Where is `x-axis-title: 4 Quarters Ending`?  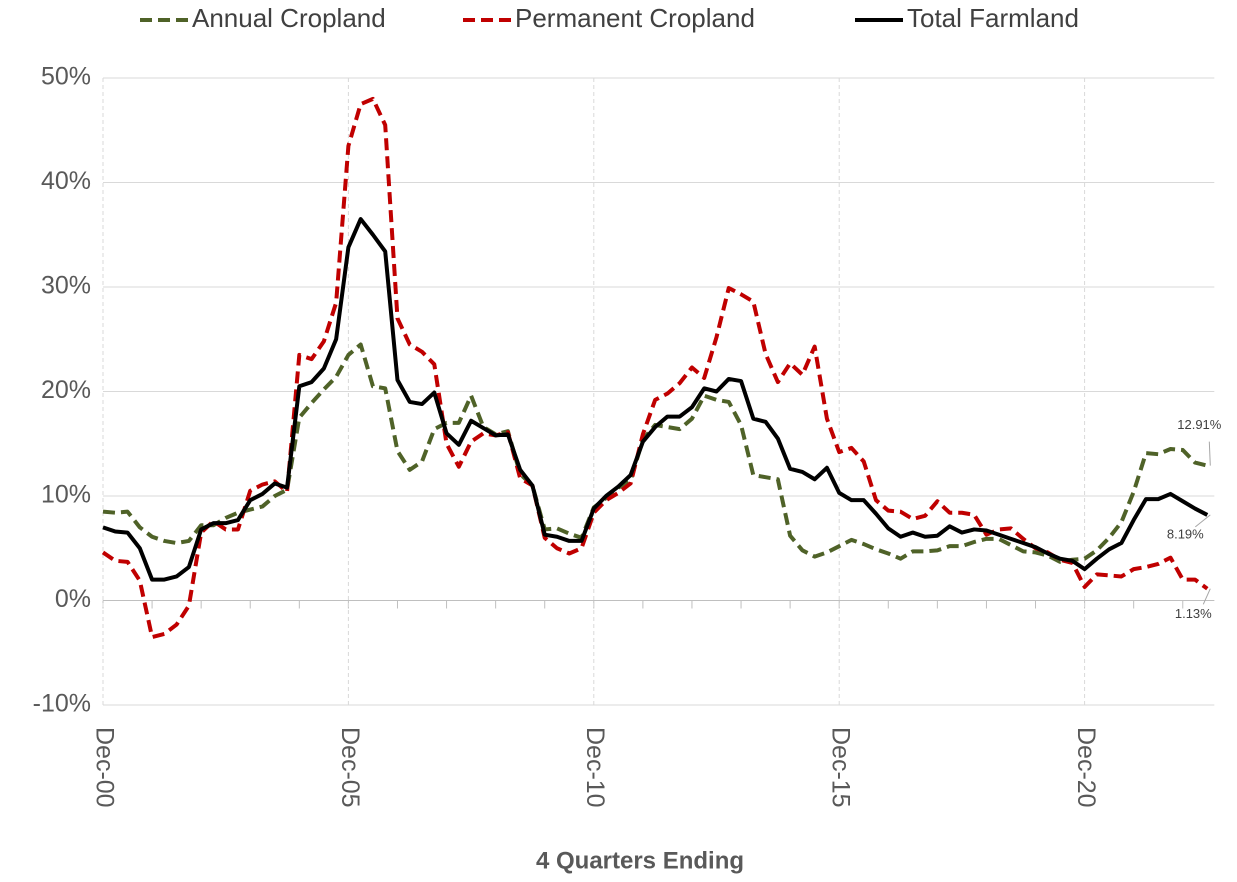 x-axis-title: 4 Quarters Ending is located at coordinates (640, 860).